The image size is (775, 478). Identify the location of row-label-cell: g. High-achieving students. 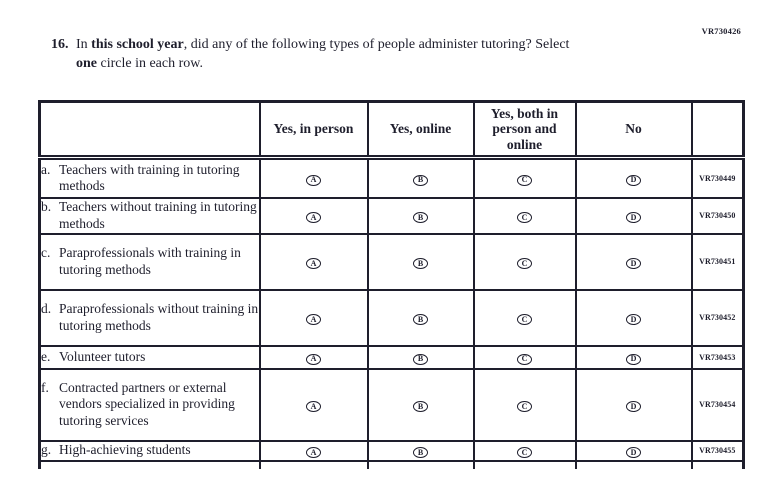
(149, 450).